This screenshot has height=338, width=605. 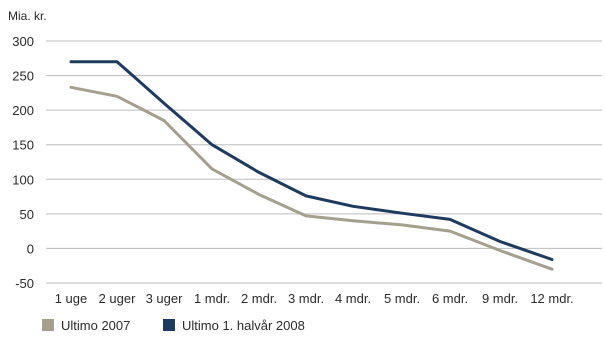 I want to click on y-tick-label: 200, so click(x=23, y=110).